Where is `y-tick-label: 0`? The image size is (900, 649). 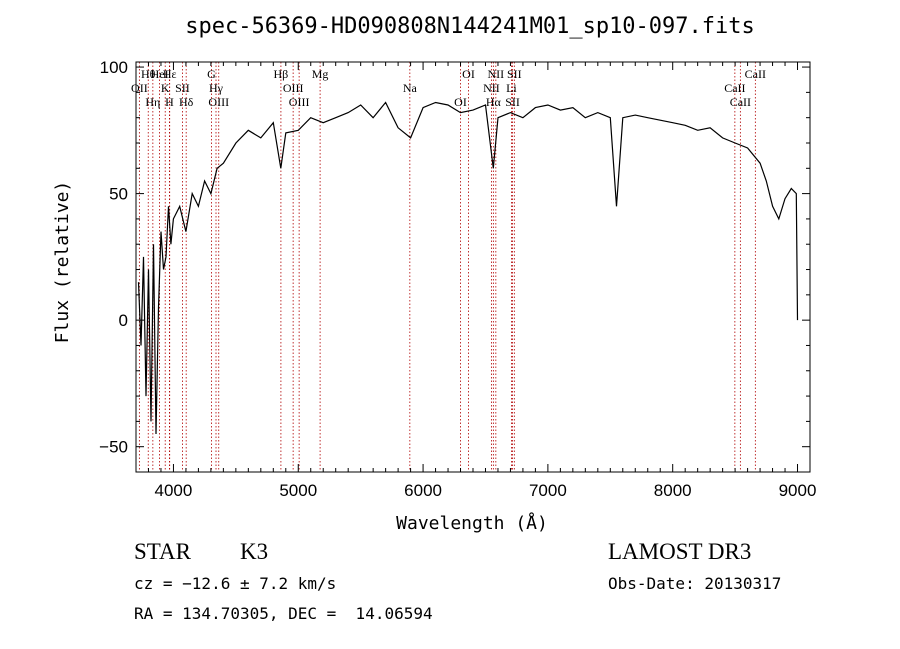
y-tick-label: 0 is located at coordinates (123, 320).